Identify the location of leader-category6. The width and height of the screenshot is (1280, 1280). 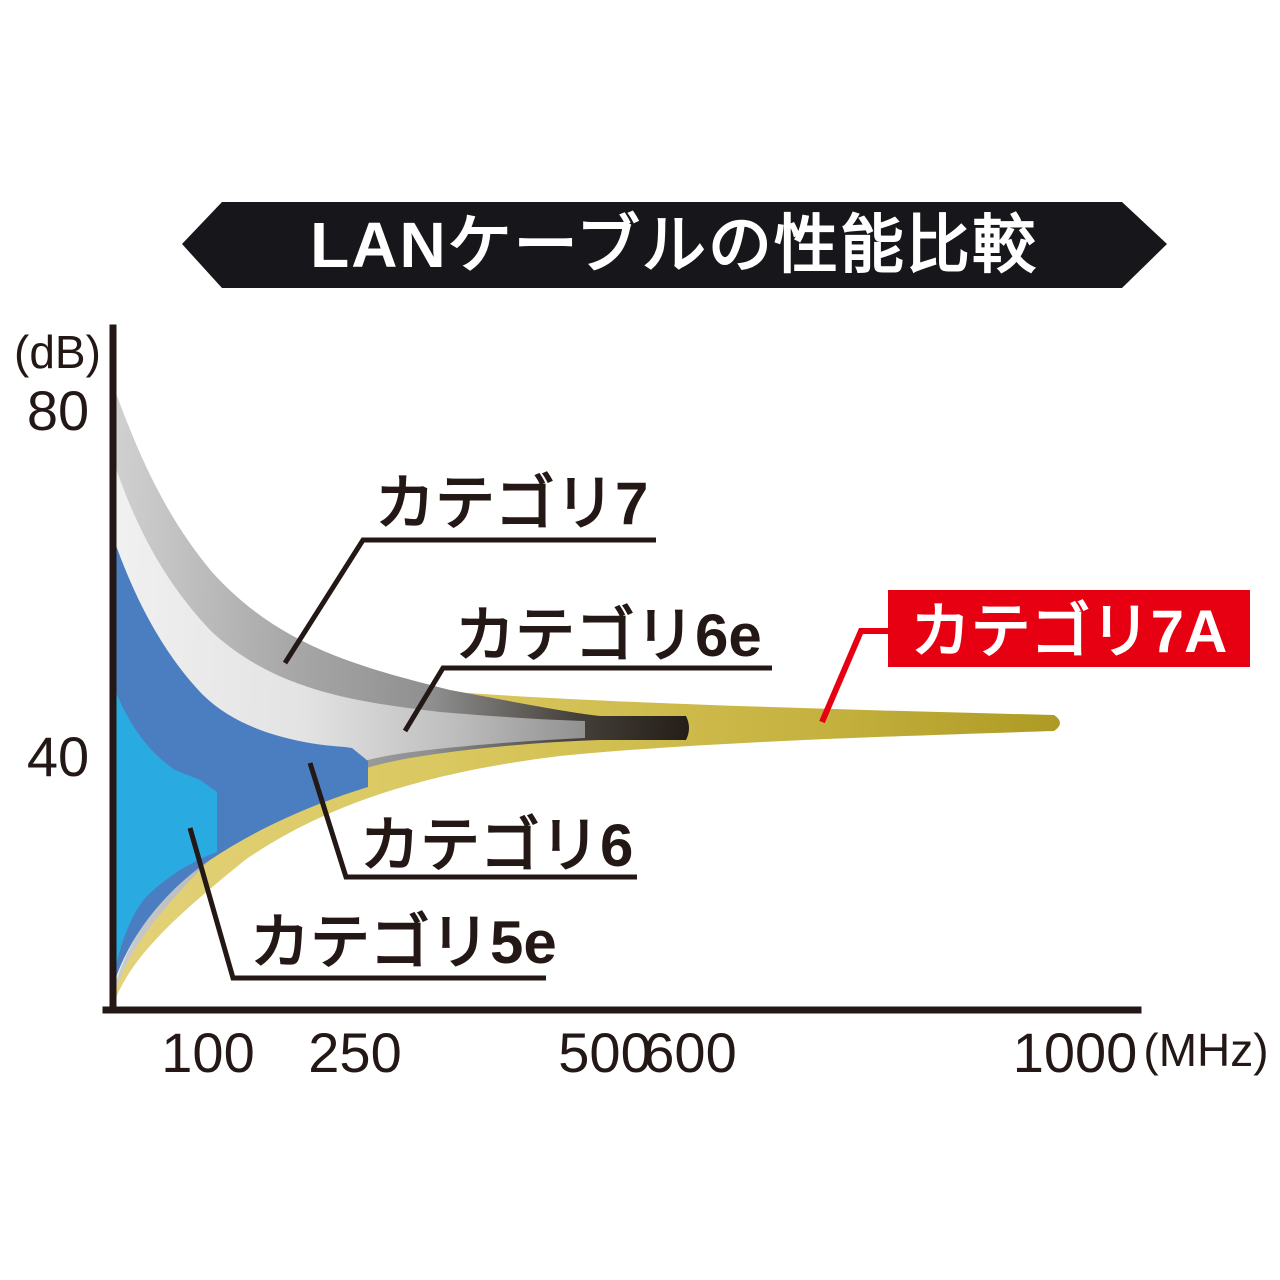
(472, 821).